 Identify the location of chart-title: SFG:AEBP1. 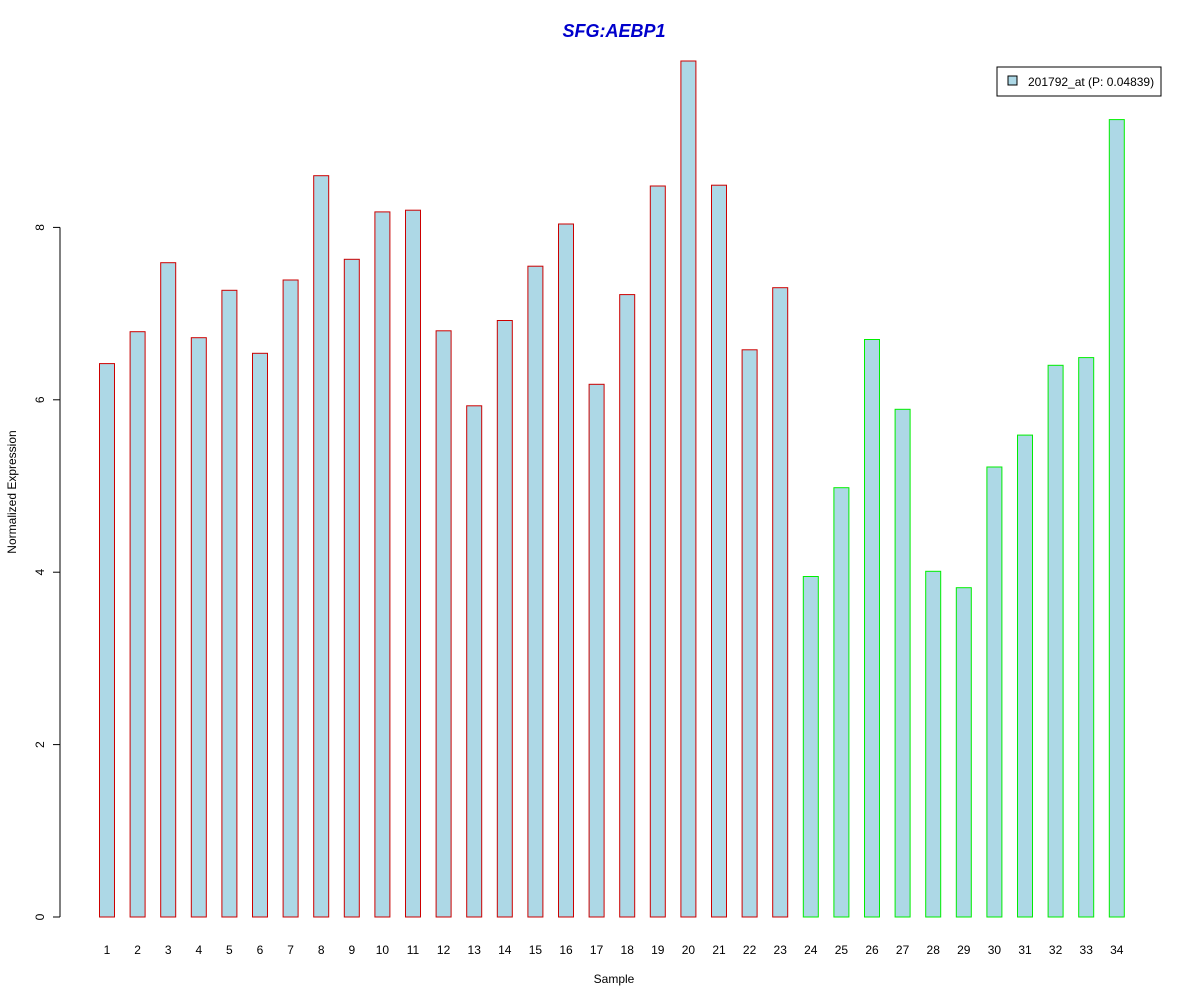
(613, 31).